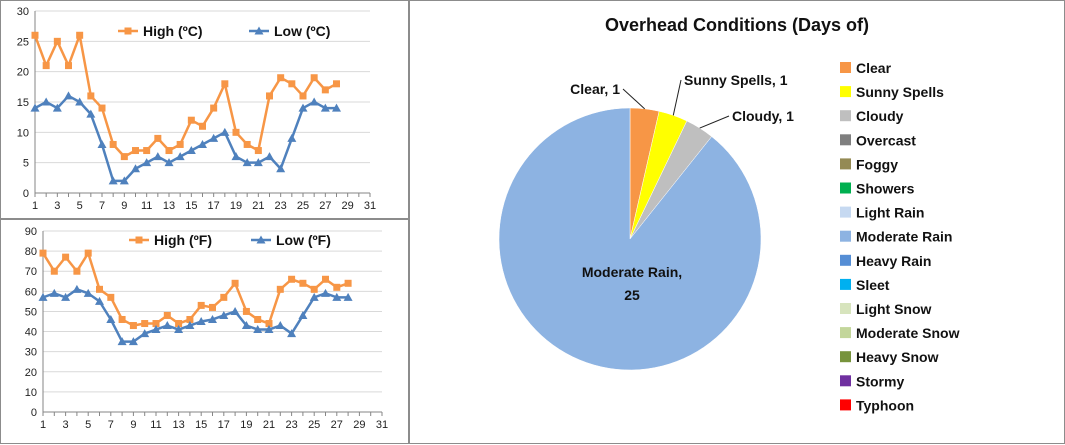  Describe the element at coordinates (904, 237) in the screenshot. I see `pie-legend-label: Moderate Rain` at that location.